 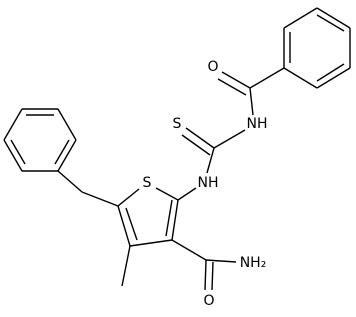 I want to click on atom-label: NH₂, so click(x=253, y=263).